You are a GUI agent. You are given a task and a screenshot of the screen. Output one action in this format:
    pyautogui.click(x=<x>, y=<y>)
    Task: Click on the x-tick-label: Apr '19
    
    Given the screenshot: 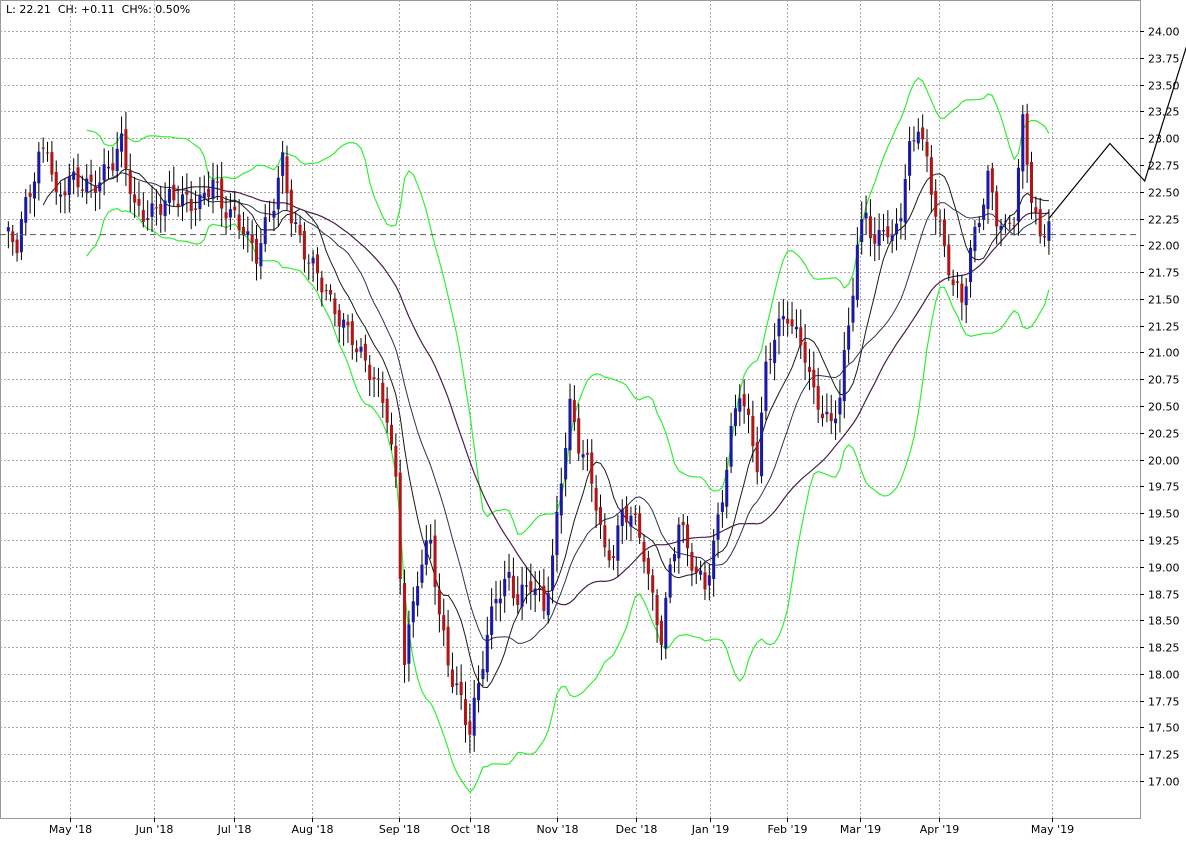 What is the action you would take?
    pyautogui.click(x=940, y=829)
    